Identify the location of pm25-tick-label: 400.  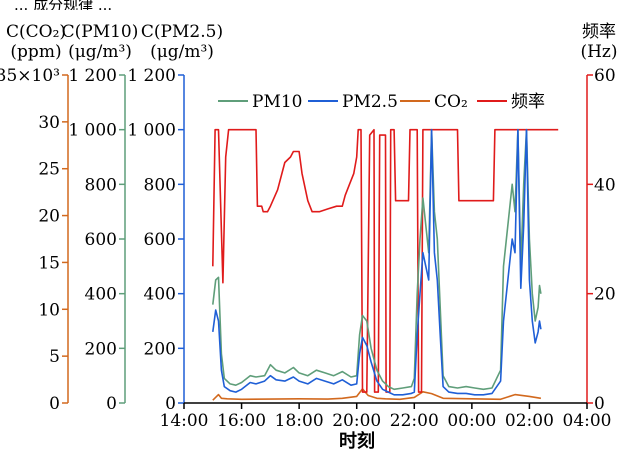
(160, 295).